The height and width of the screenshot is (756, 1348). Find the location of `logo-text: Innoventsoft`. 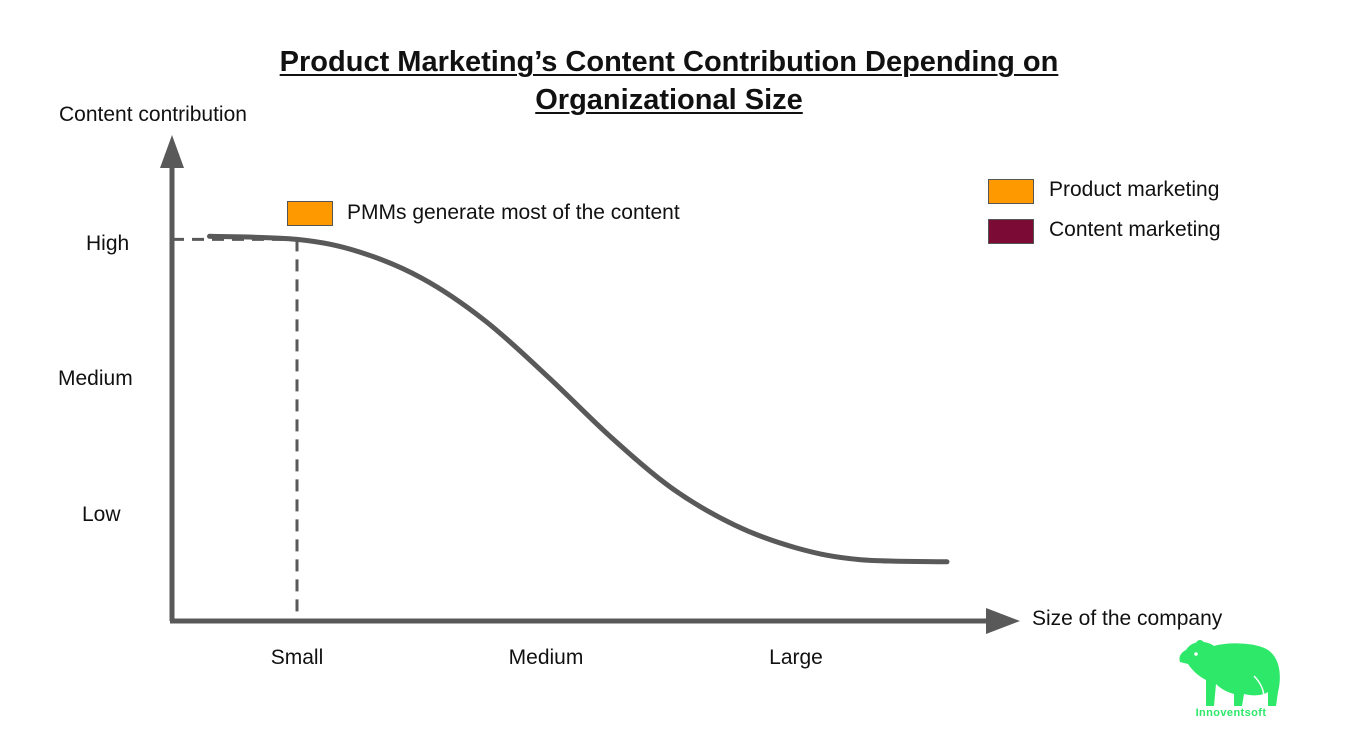

logo-text: Innoventsoft is located at coordinates (1231, 713).